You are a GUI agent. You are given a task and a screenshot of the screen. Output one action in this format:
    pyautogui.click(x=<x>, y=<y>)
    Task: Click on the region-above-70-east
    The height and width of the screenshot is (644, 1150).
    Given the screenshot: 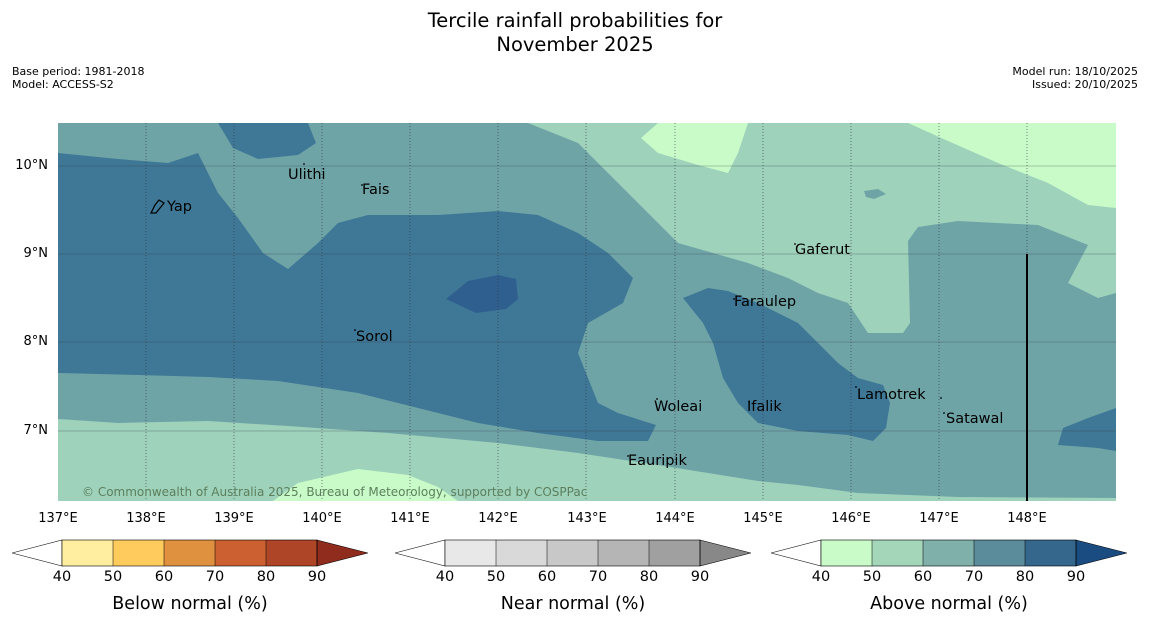 What is the action you would take?
    pyautogui.click(x=786, y=364)
    